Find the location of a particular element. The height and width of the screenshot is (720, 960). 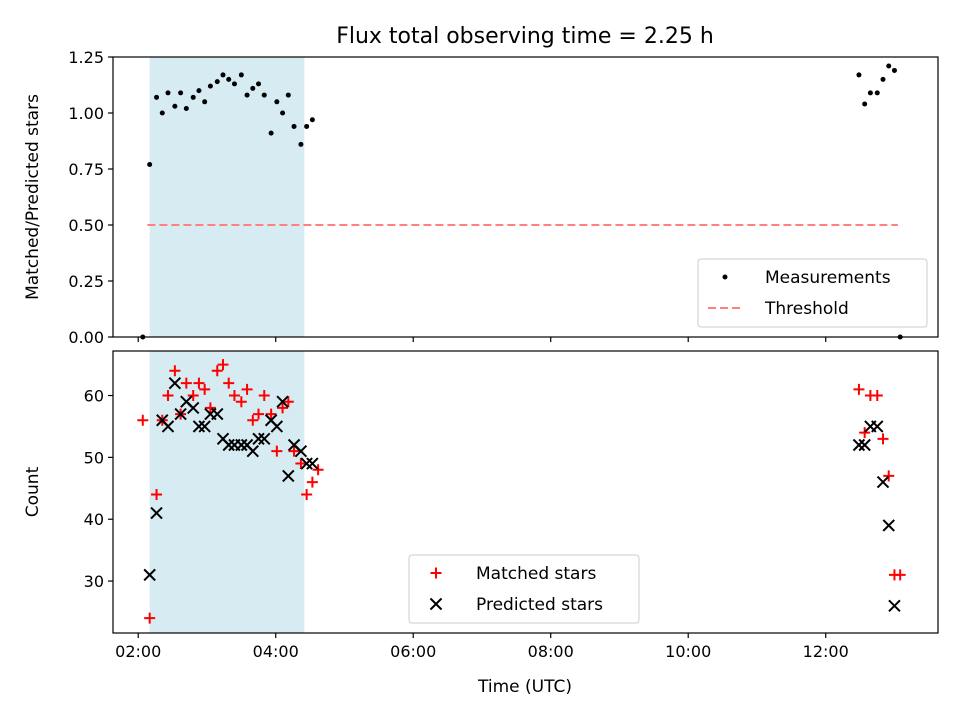

y-tick-label: 0.25 is located at coordinates (86, 281).